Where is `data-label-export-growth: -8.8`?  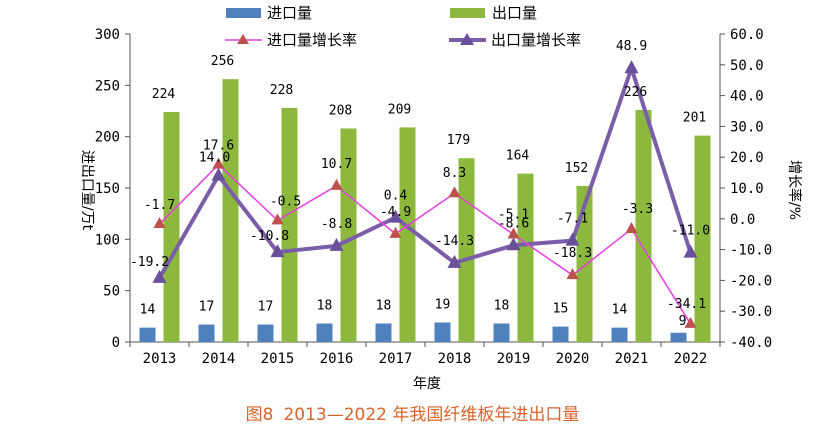
data-label-export-growth: -8.8 is located at coordinates (336, 224).